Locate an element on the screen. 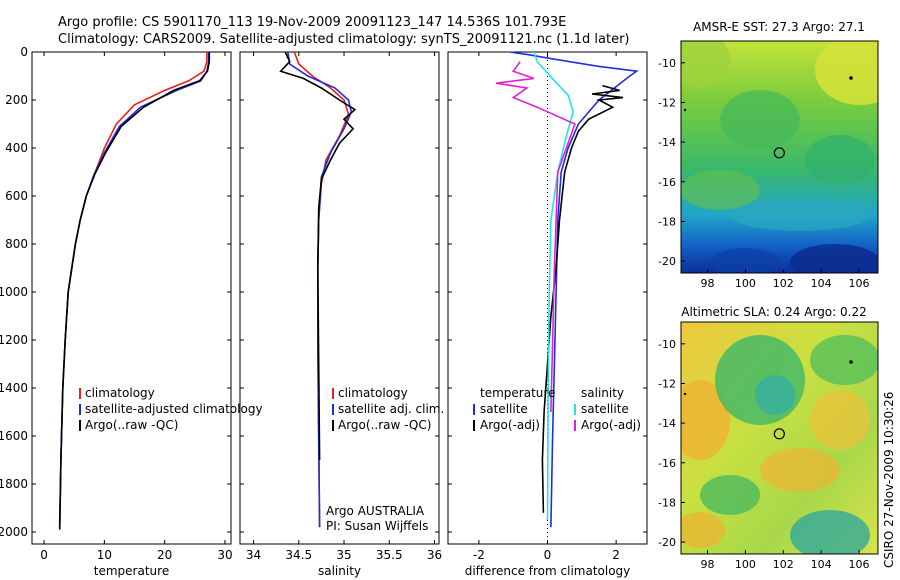 Image resolution: width=900 pixels, height=580 pixels. series-line-salinity-argo-adj- is located at coordinates (535, 237).